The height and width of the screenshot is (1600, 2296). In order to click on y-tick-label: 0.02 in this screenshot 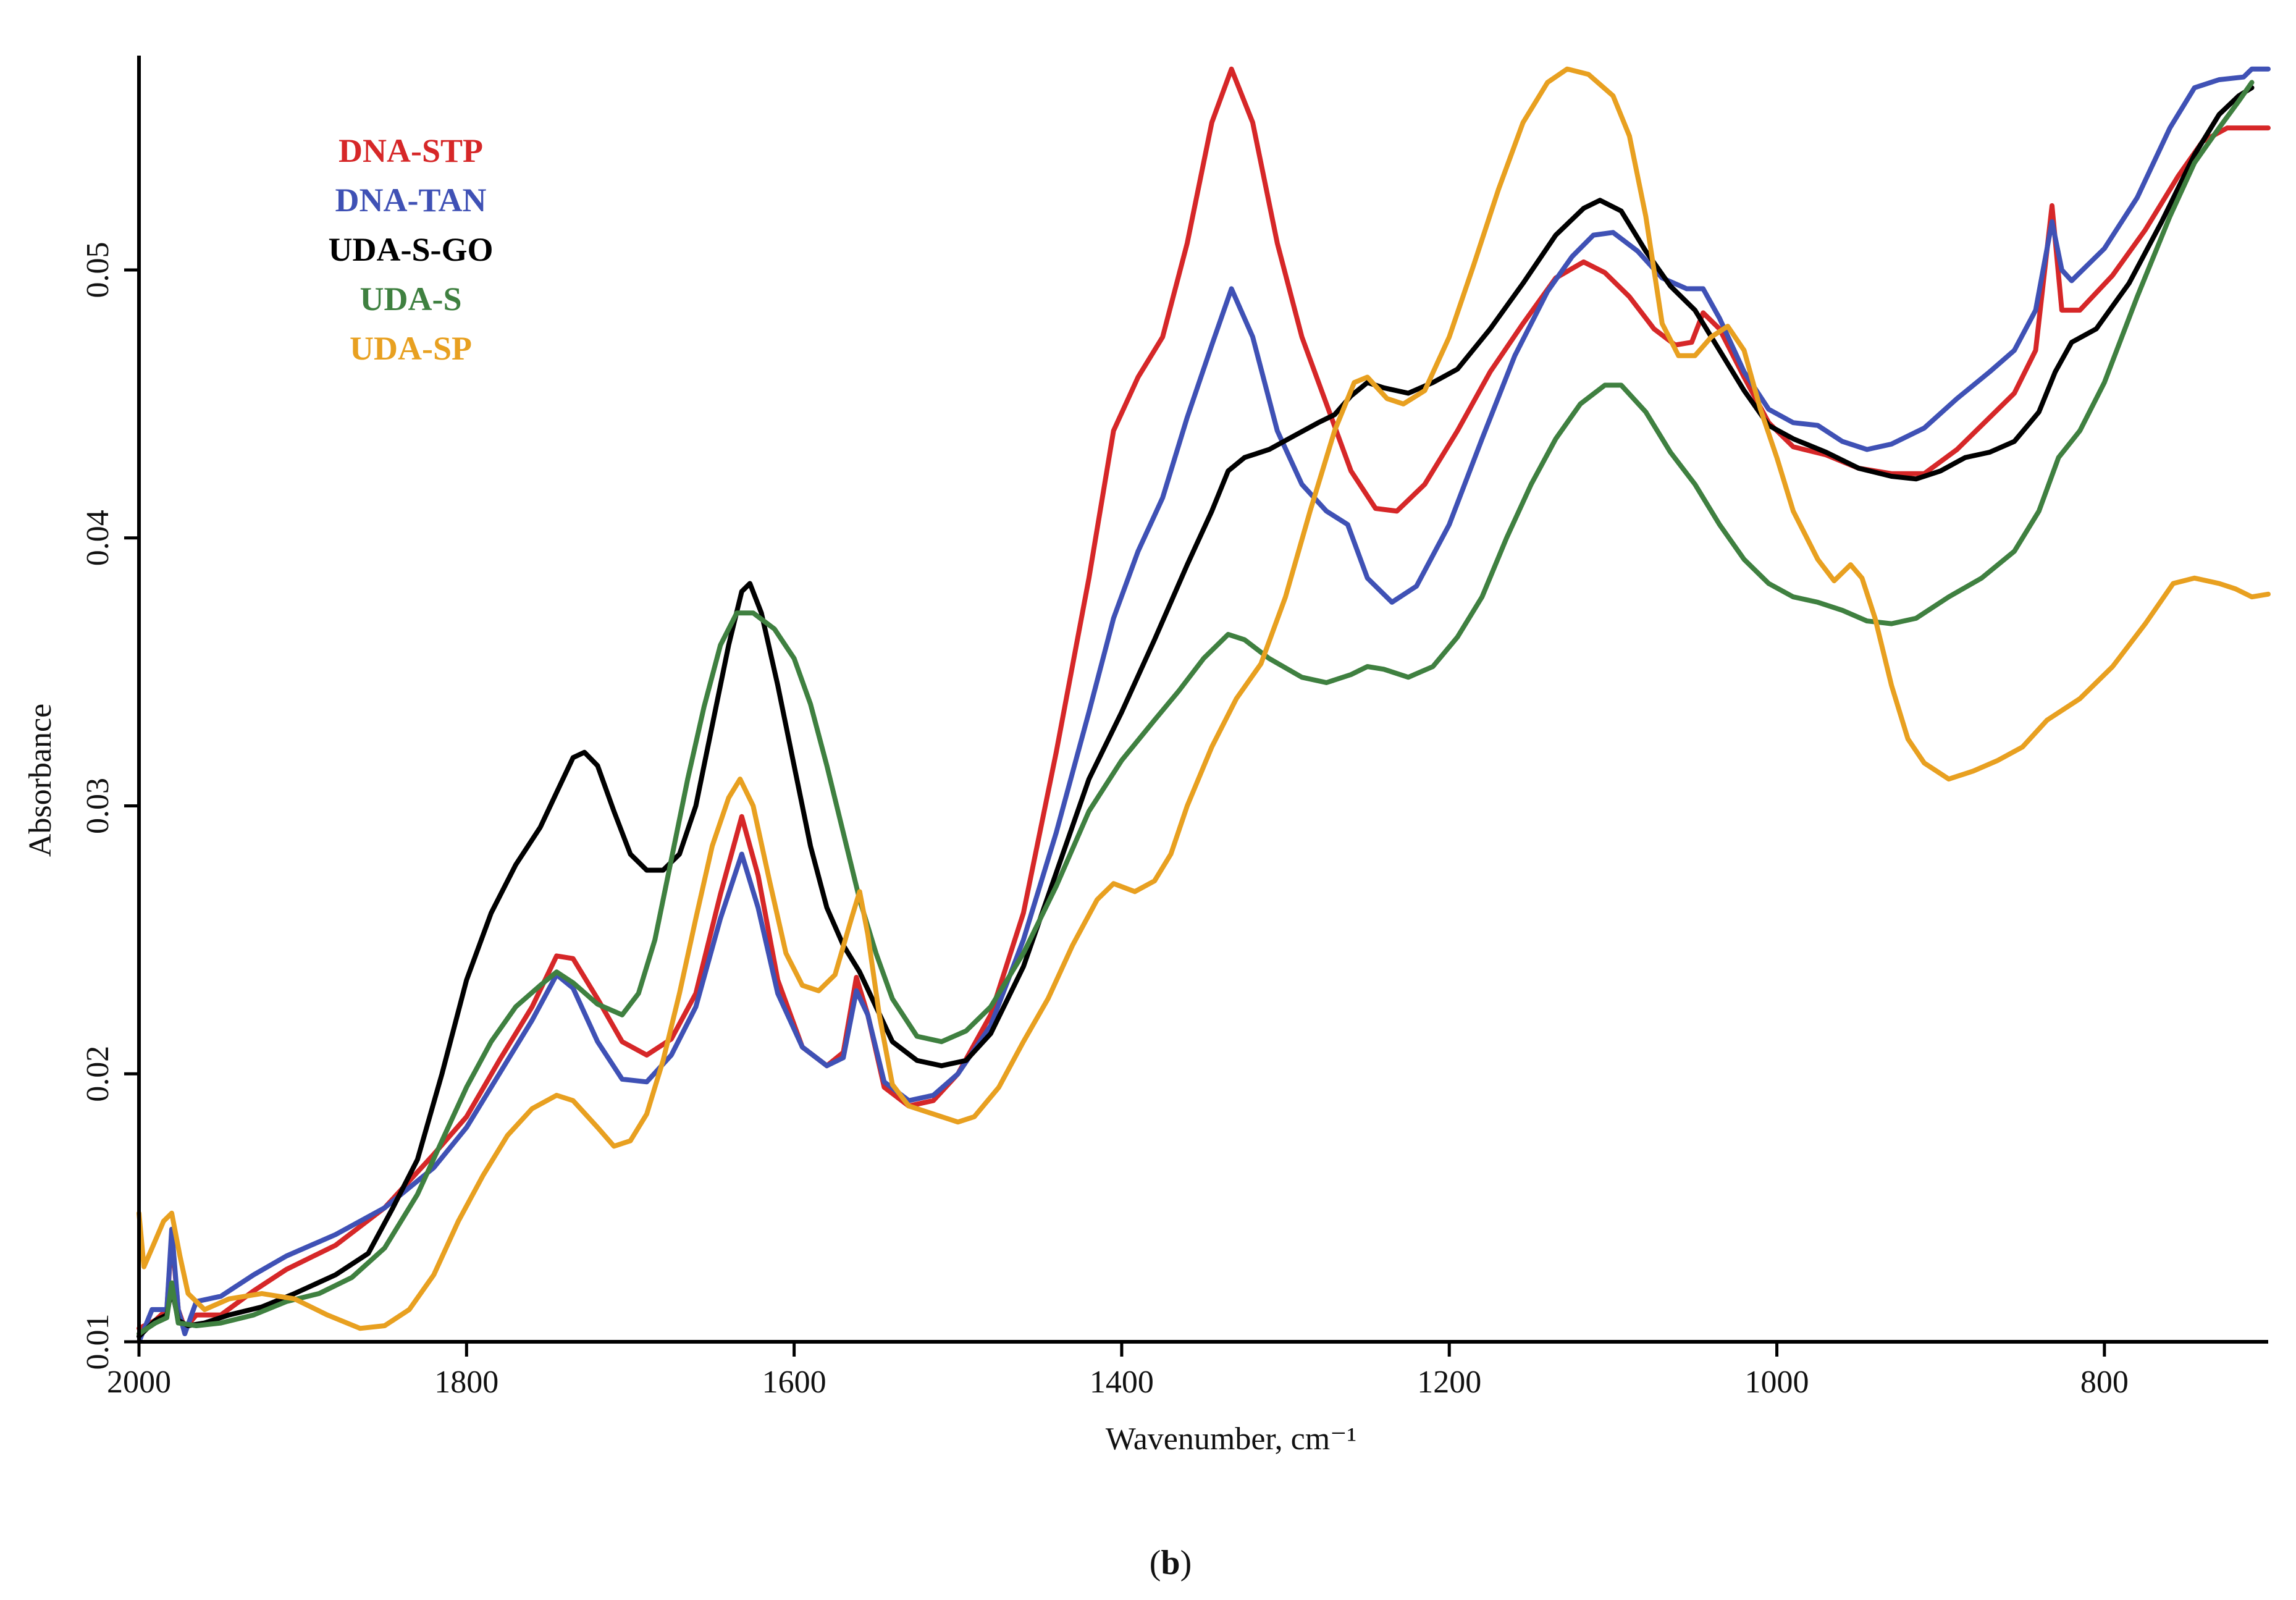, I will do `click(98, 1074)`.